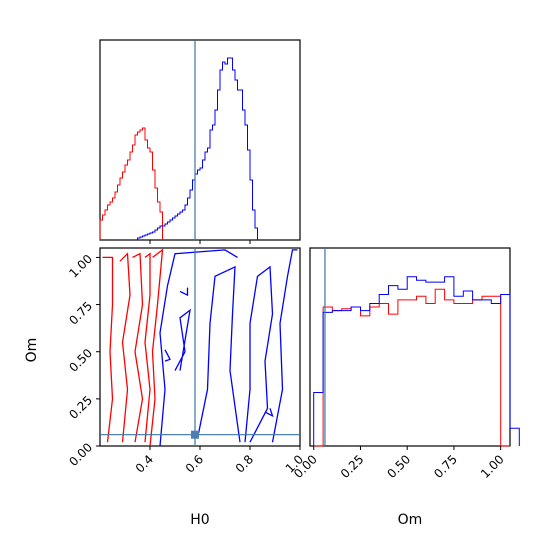 This screenshot has height=555, width=550. What do you see at coordinates (195, 434) in the screenshot?
I see `truth-marker` at bounding box center [195, 434].